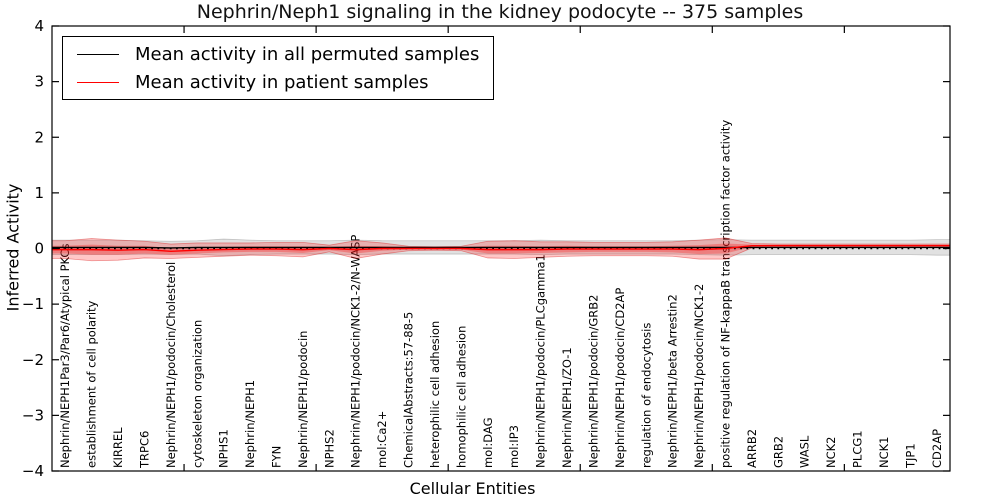 Image resolution: width=1000 pixels, height=500 pixels. I want to click on category-label: NPHS2, so click(329, 448).